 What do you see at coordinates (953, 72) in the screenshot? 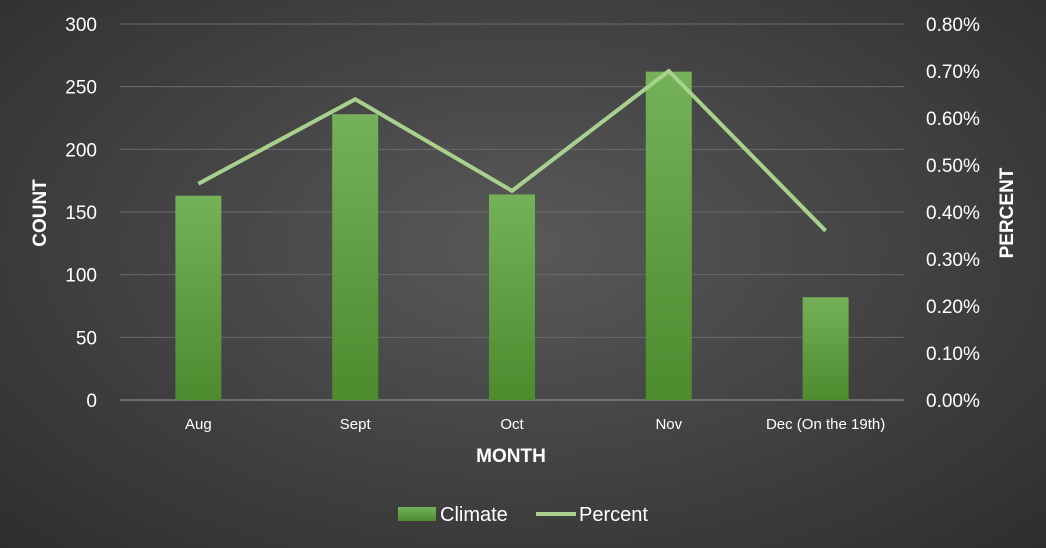
I see `y2-tick-label: 0.70%` at bounding box center [953, 72].